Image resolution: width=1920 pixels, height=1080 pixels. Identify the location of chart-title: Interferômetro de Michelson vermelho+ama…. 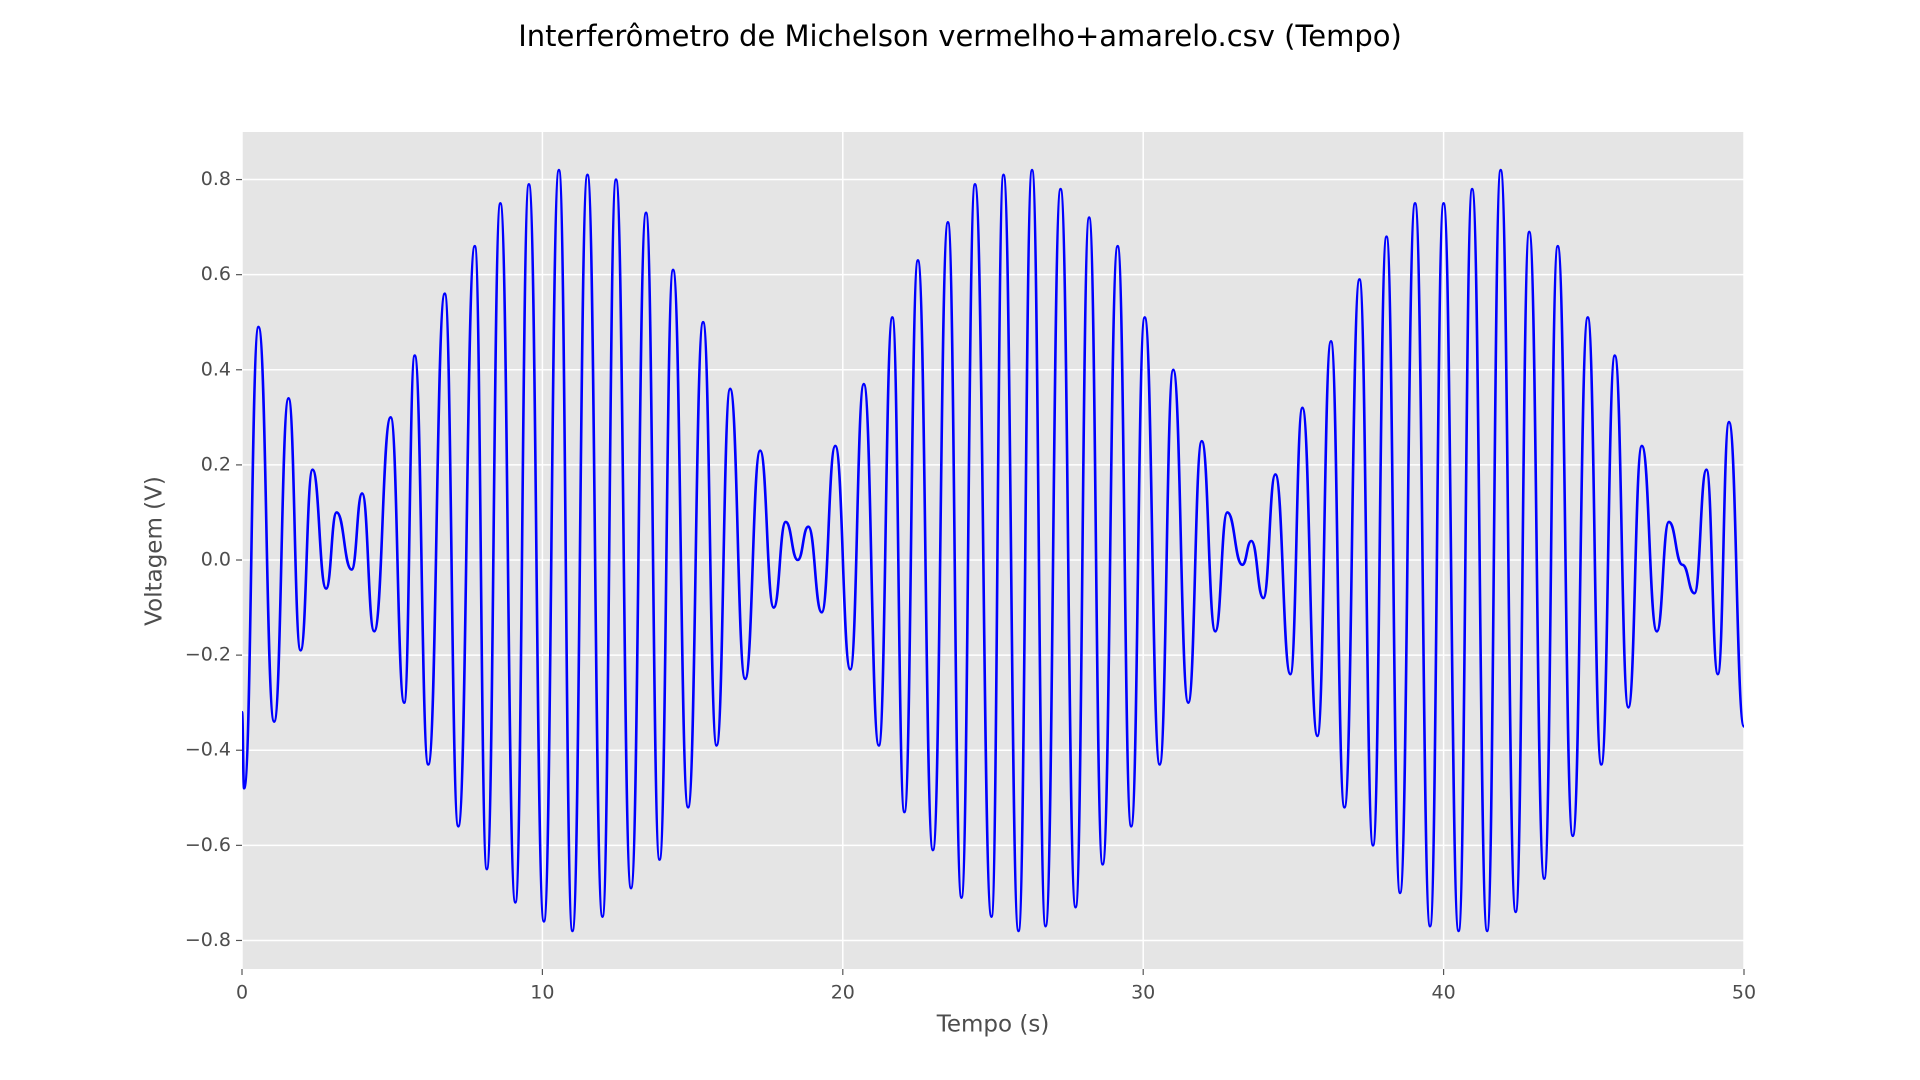
(960, 36).